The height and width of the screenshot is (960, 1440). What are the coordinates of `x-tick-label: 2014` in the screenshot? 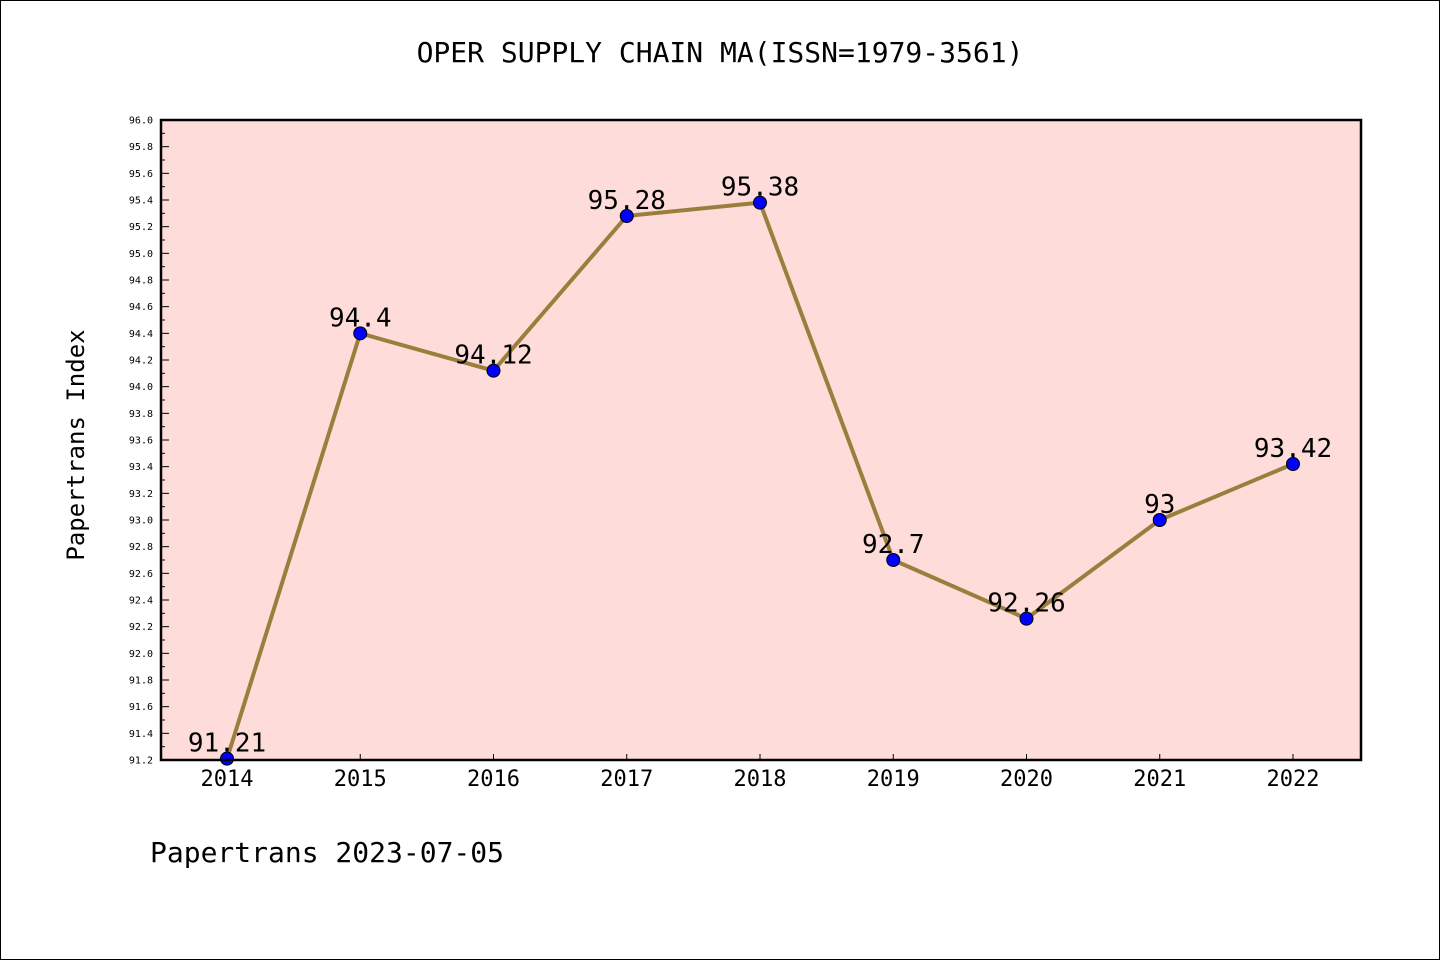 It's located at (227, 779).